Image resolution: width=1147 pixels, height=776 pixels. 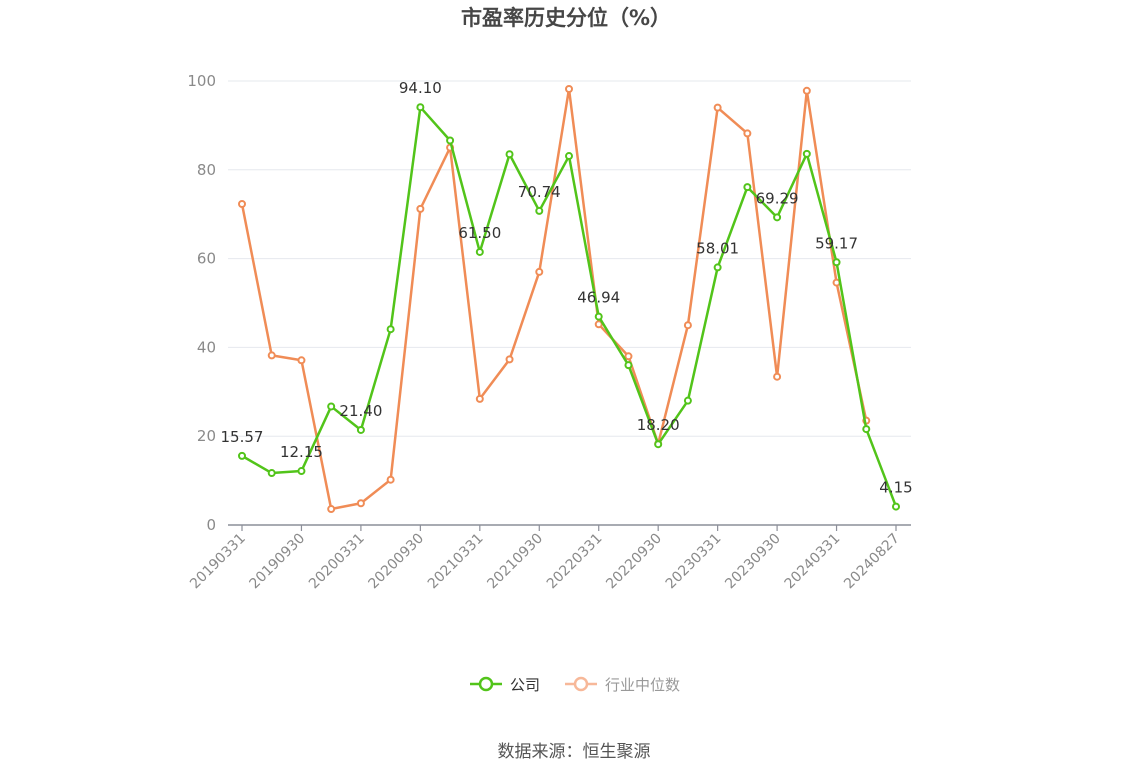 I want to click on data-label: 70.74, so click(x=539, y=192).